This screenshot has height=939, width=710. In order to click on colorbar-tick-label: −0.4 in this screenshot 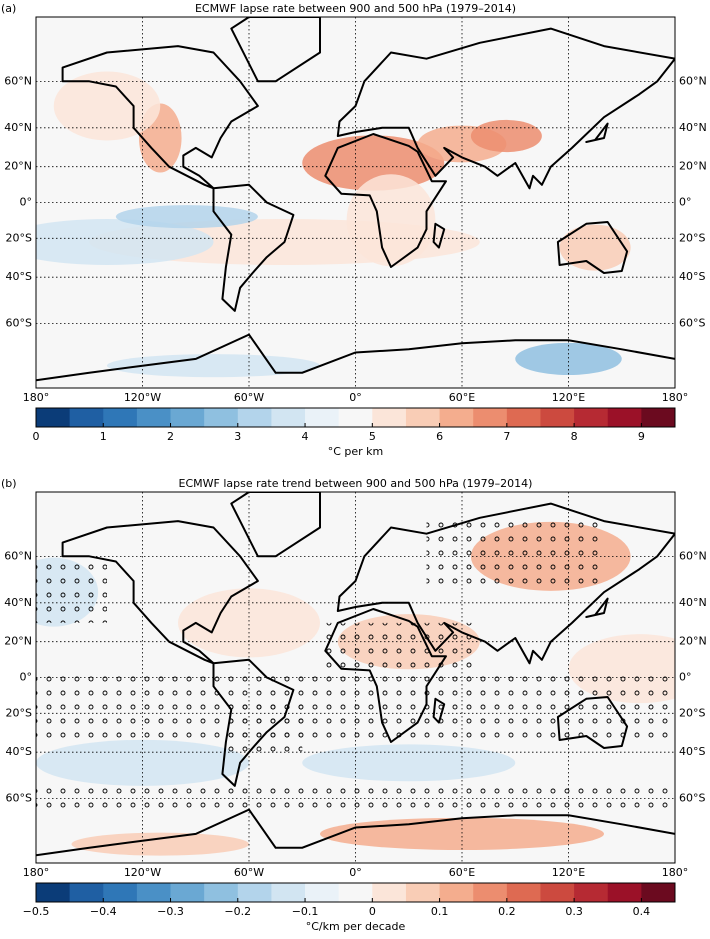, I will do `click(103, 911)`.